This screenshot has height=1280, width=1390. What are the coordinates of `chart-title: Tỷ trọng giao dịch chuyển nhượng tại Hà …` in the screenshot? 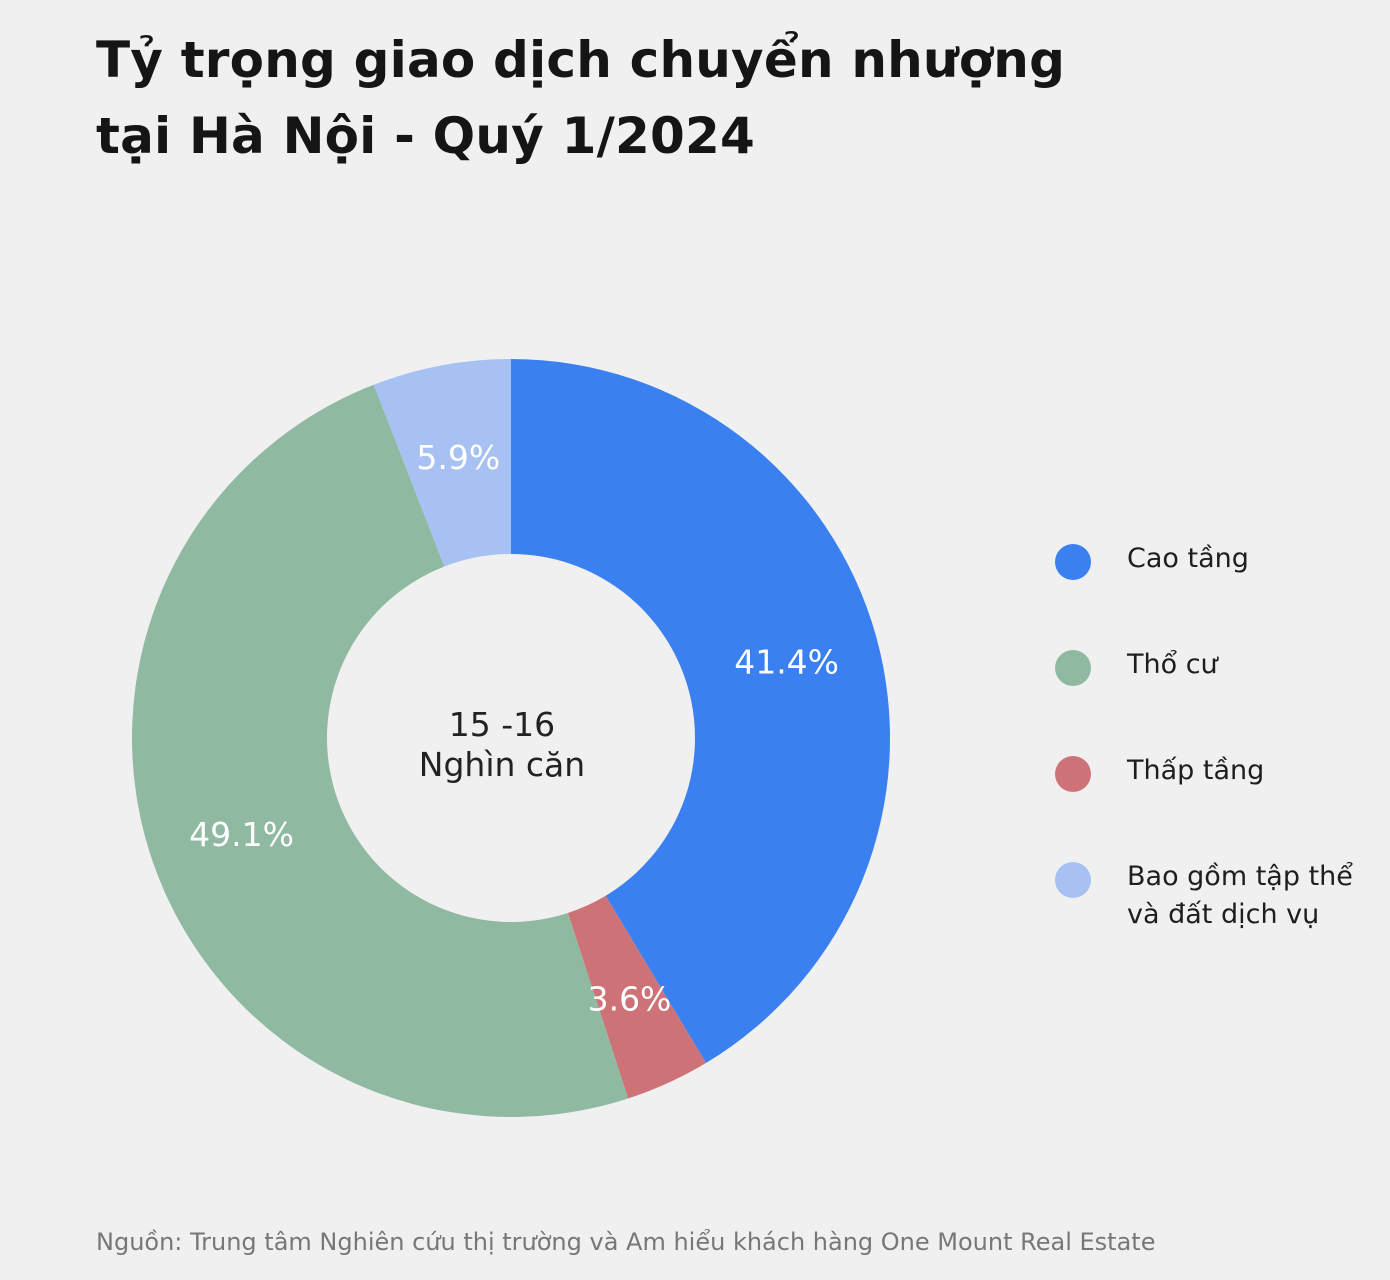 It's located at (646, 98).